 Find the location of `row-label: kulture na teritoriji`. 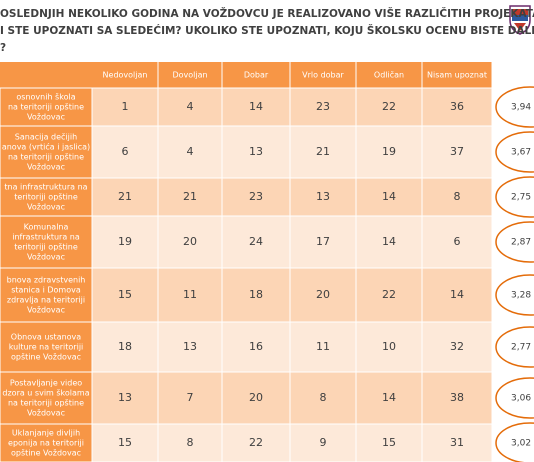

row-label: kulture na teritoriji is located at coordinates (46, 347).